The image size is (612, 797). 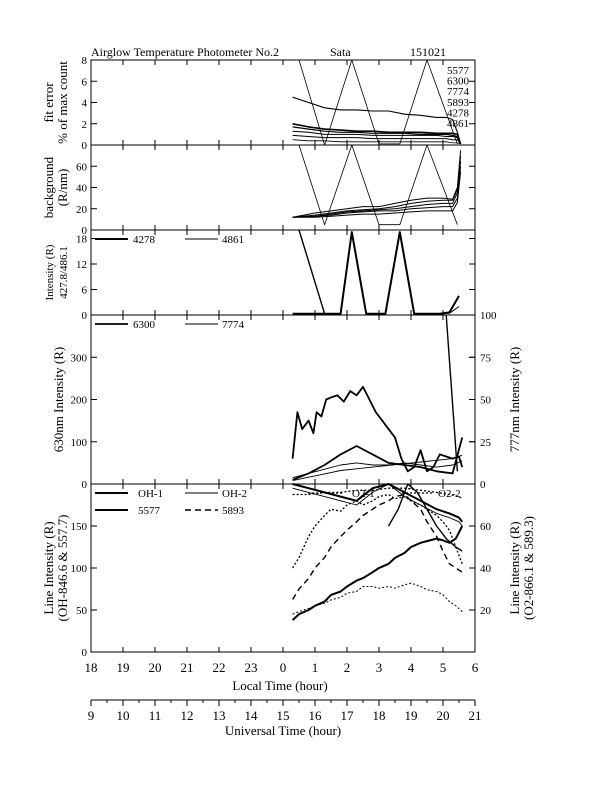 I want to click on local-time-tick-label: 19, so click(x=123, y=667).